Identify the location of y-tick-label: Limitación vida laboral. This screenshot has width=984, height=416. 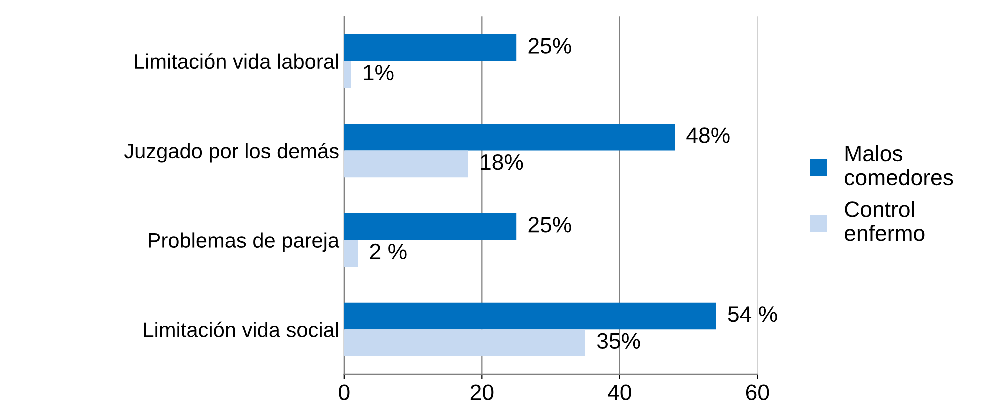
(236, 62).